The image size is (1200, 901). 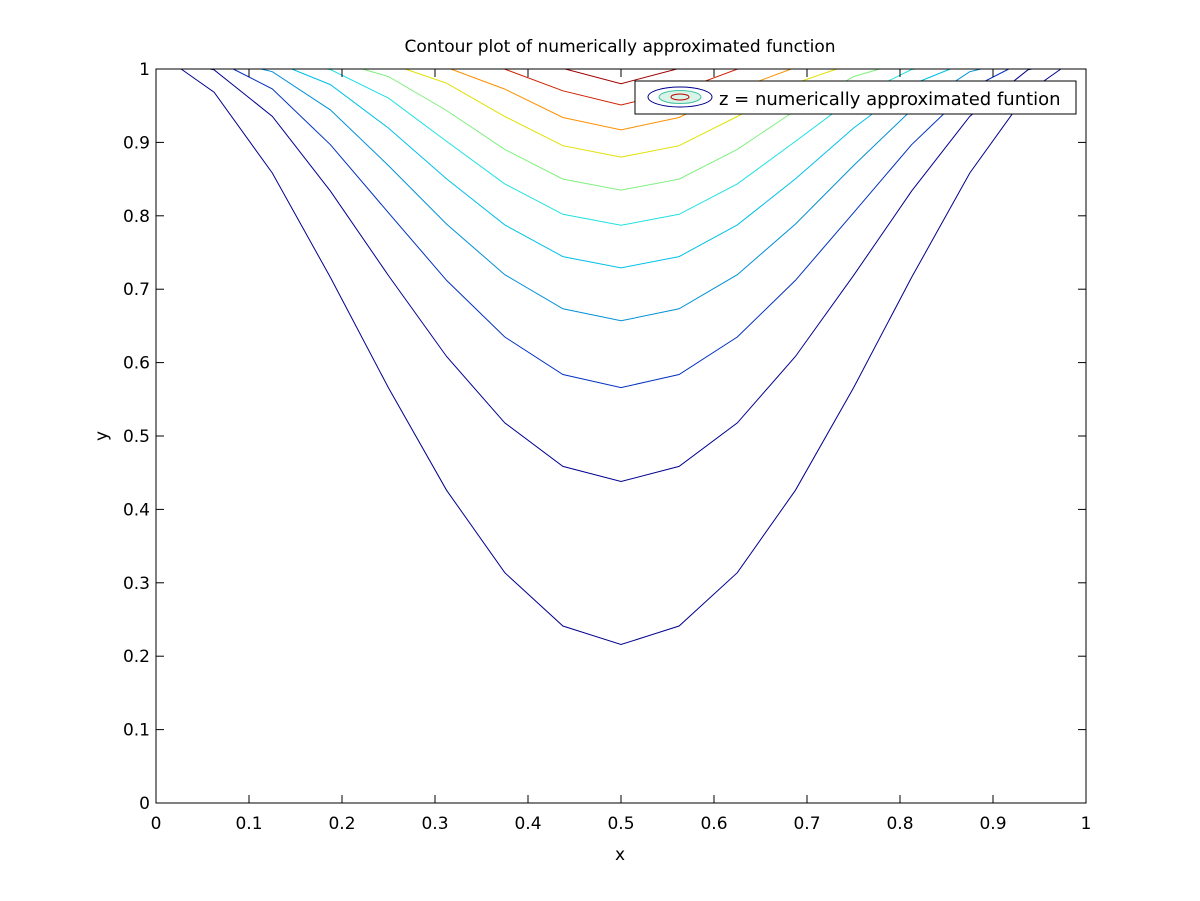 What do you see at coordinates (806, 824) in the screenshot?
I see `x-tick-label: 0.7` at bounding box center [806, 824].